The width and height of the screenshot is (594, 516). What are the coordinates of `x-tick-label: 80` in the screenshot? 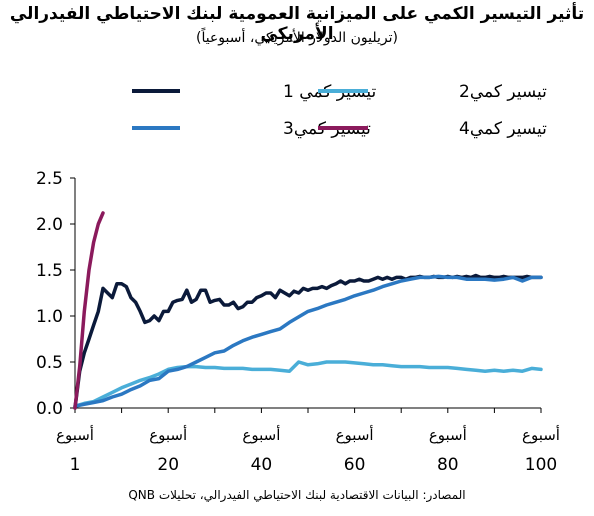 It's located at (448, 465).